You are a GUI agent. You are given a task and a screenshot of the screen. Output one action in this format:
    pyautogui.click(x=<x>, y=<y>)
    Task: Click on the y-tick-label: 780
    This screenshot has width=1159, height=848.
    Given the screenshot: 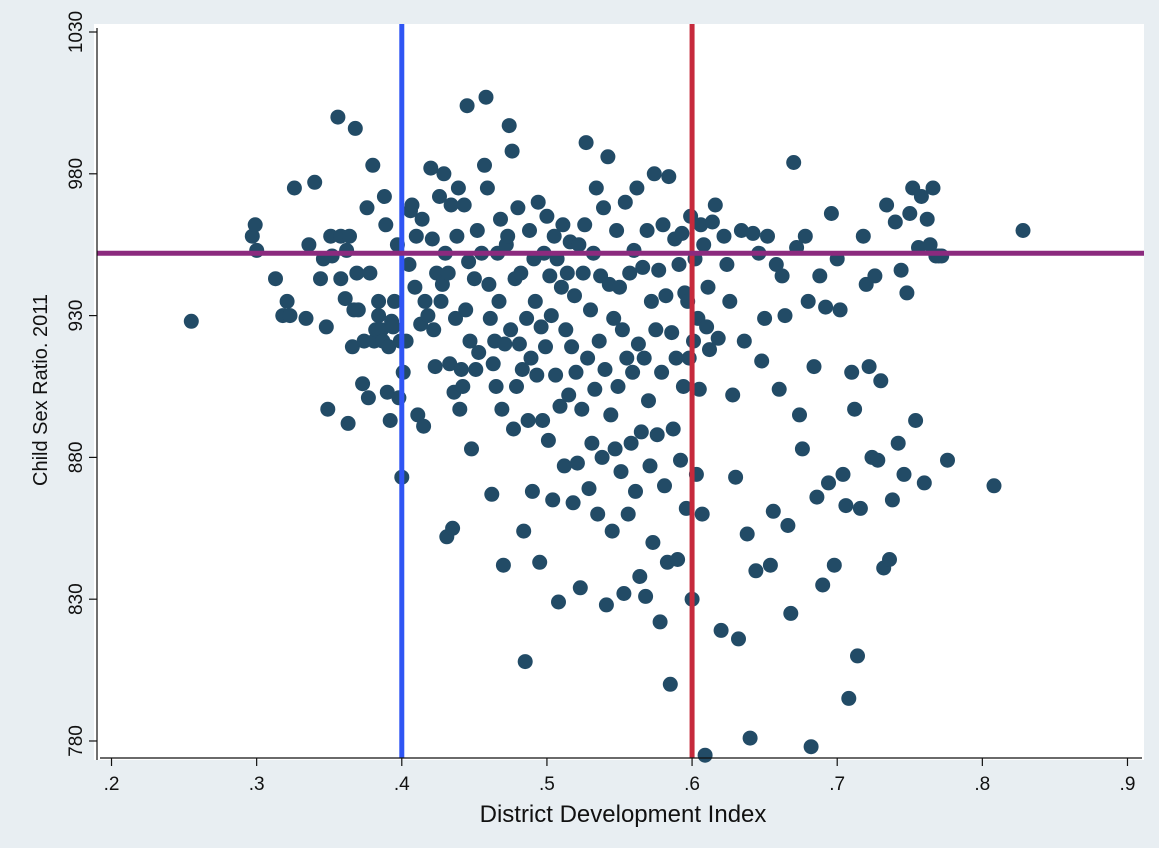 What is the action you would take?
    pyautogui.click(x=76, y=741)
    